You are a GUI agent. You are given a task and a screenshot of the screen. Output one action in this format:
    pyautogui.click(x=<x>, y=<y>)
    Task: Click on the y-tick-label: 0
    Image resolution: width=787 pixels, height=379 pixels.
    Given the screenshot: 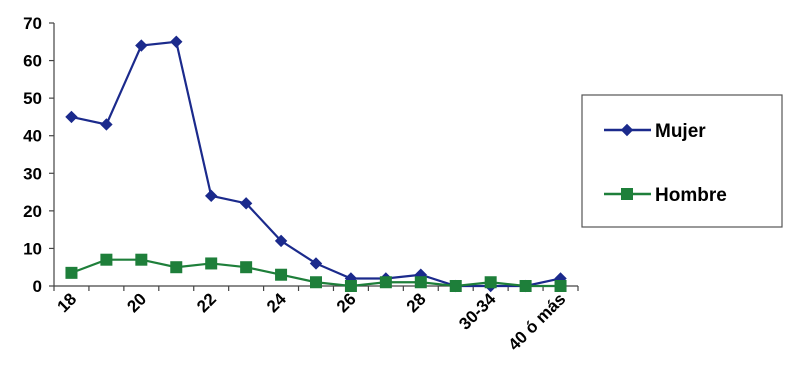 What is the action you would take?
    pyautogui.click(x=37, y=286)
    